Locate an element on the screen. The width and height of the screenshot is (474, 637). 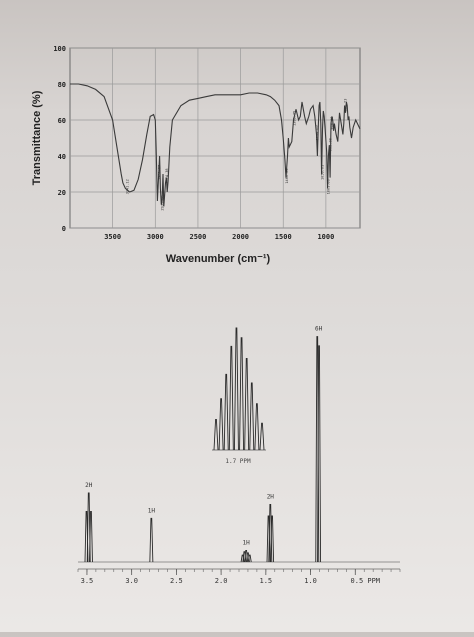
ir-y-tick-label: 100 is located at coordinates (59, 49).